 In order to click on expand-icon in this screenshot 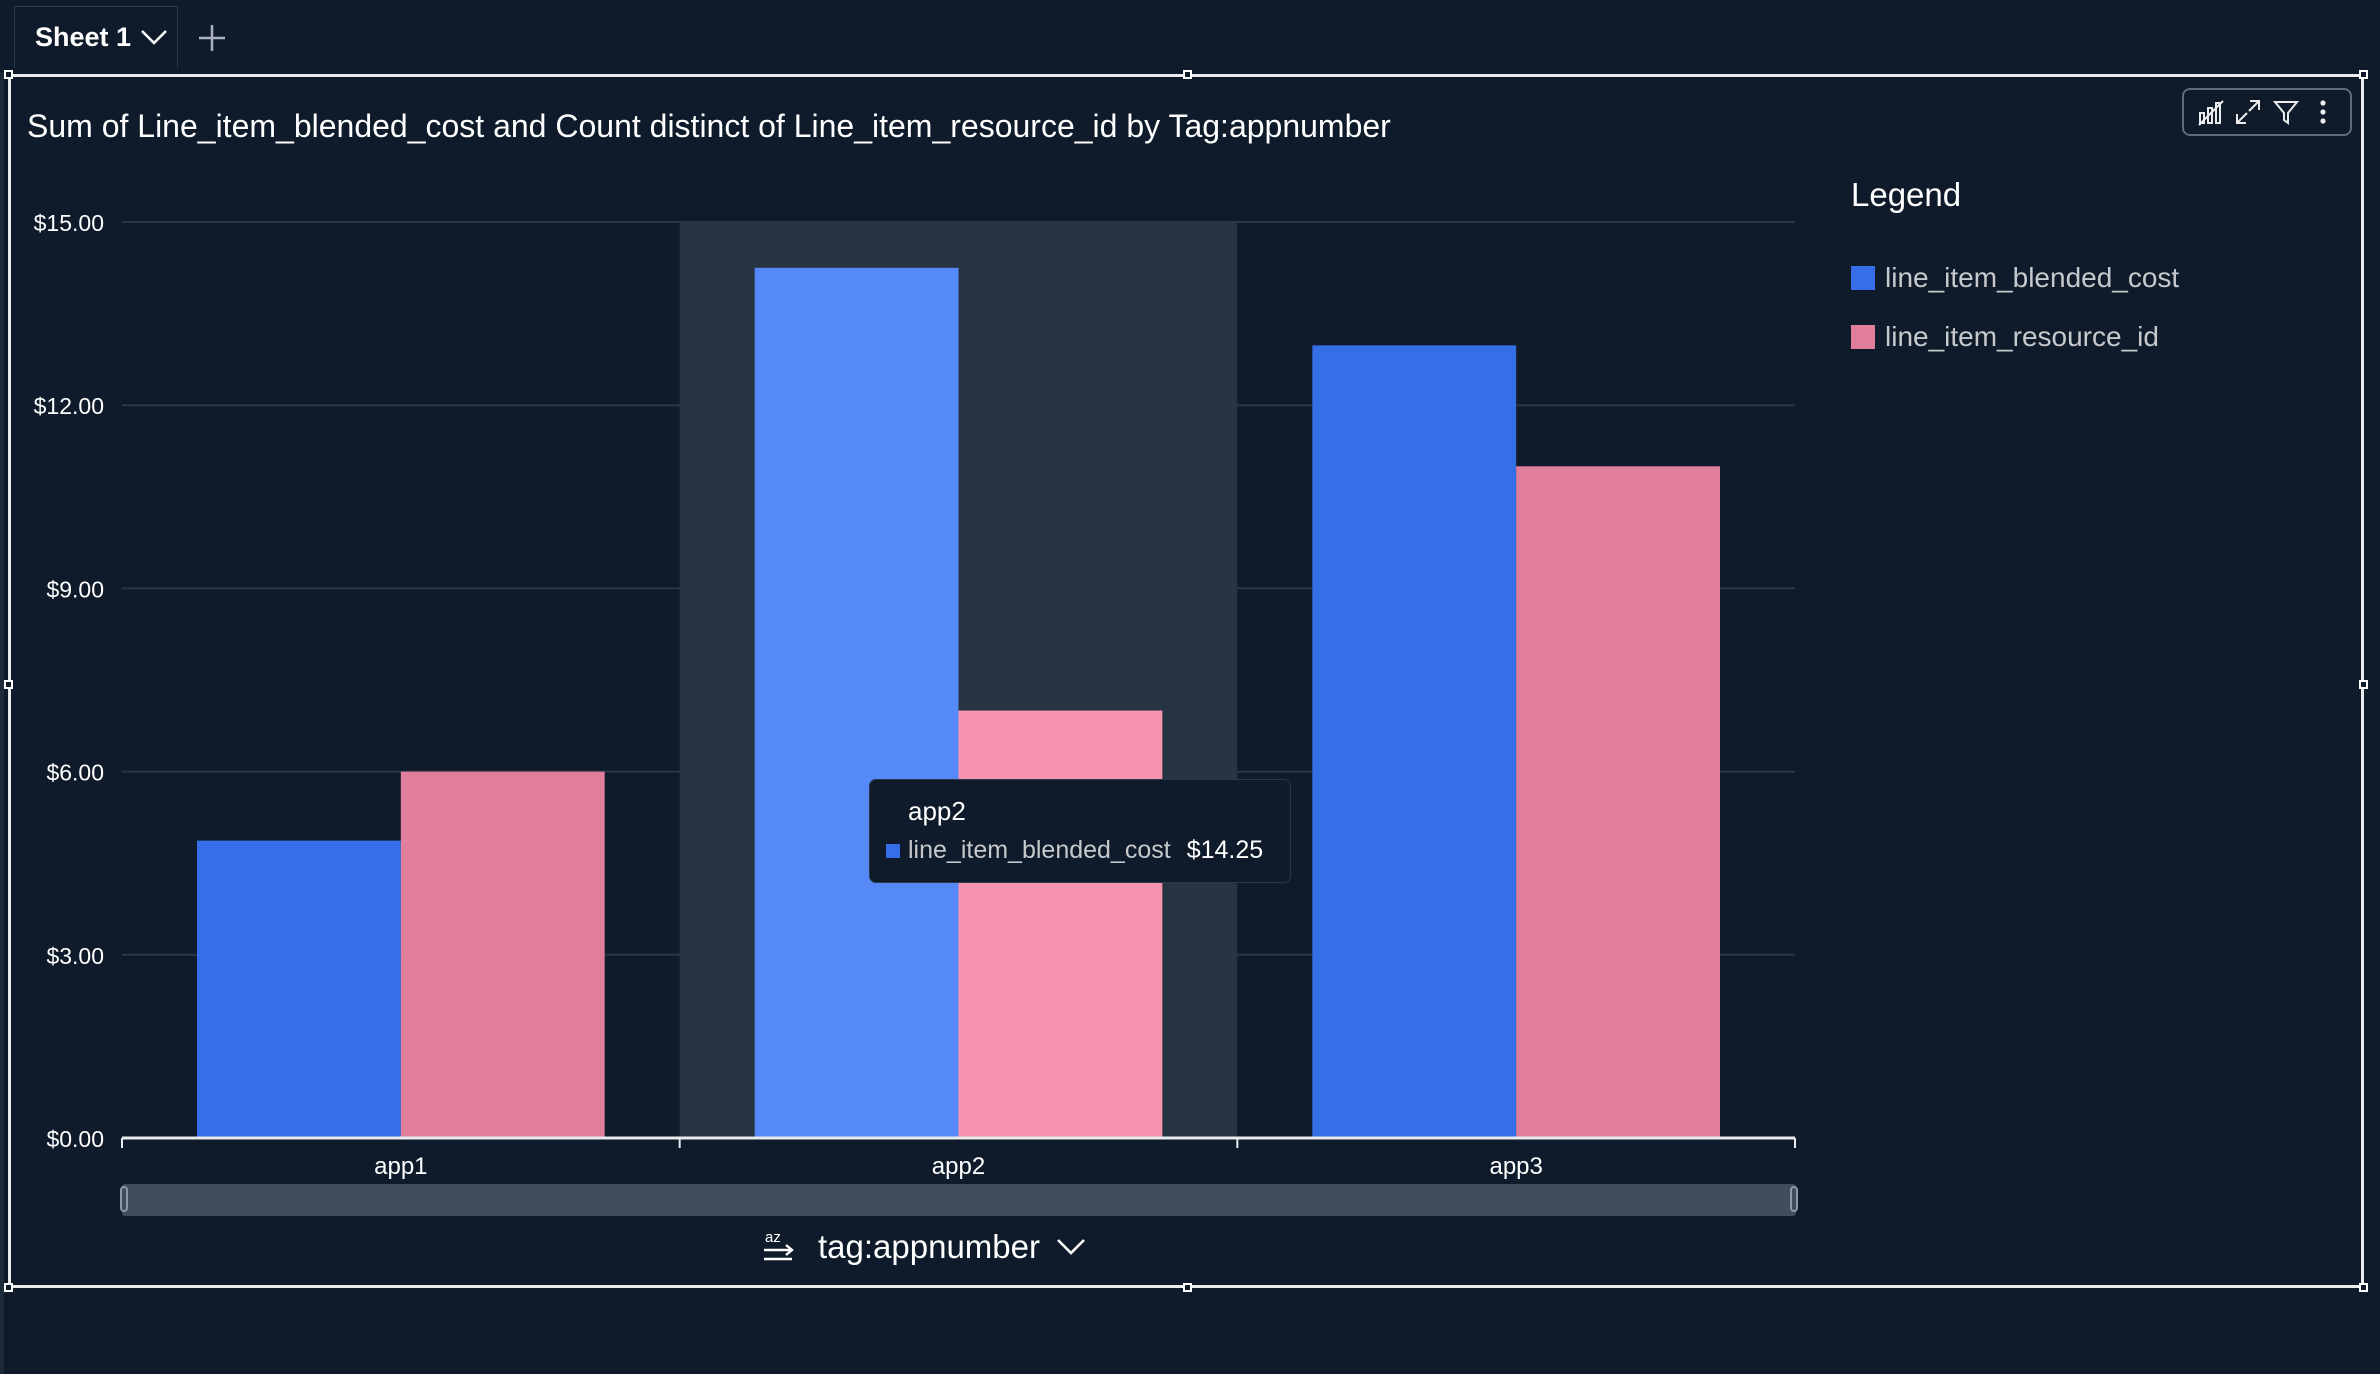, I will do `click(2248, 112)`.